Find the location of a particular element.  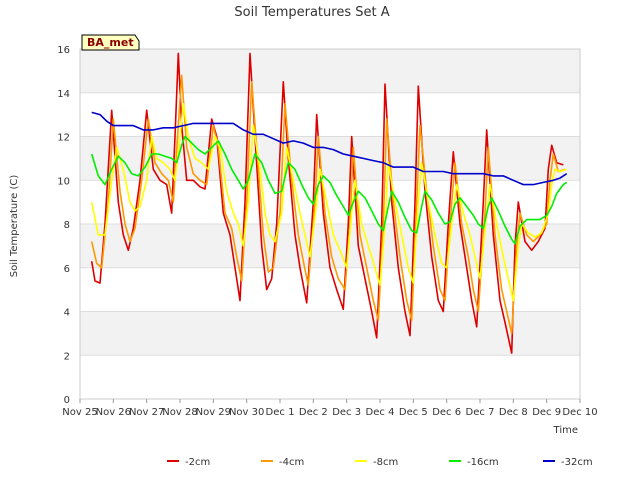

x-tick-label: Nov 29 is located at coordinates (213, 412).